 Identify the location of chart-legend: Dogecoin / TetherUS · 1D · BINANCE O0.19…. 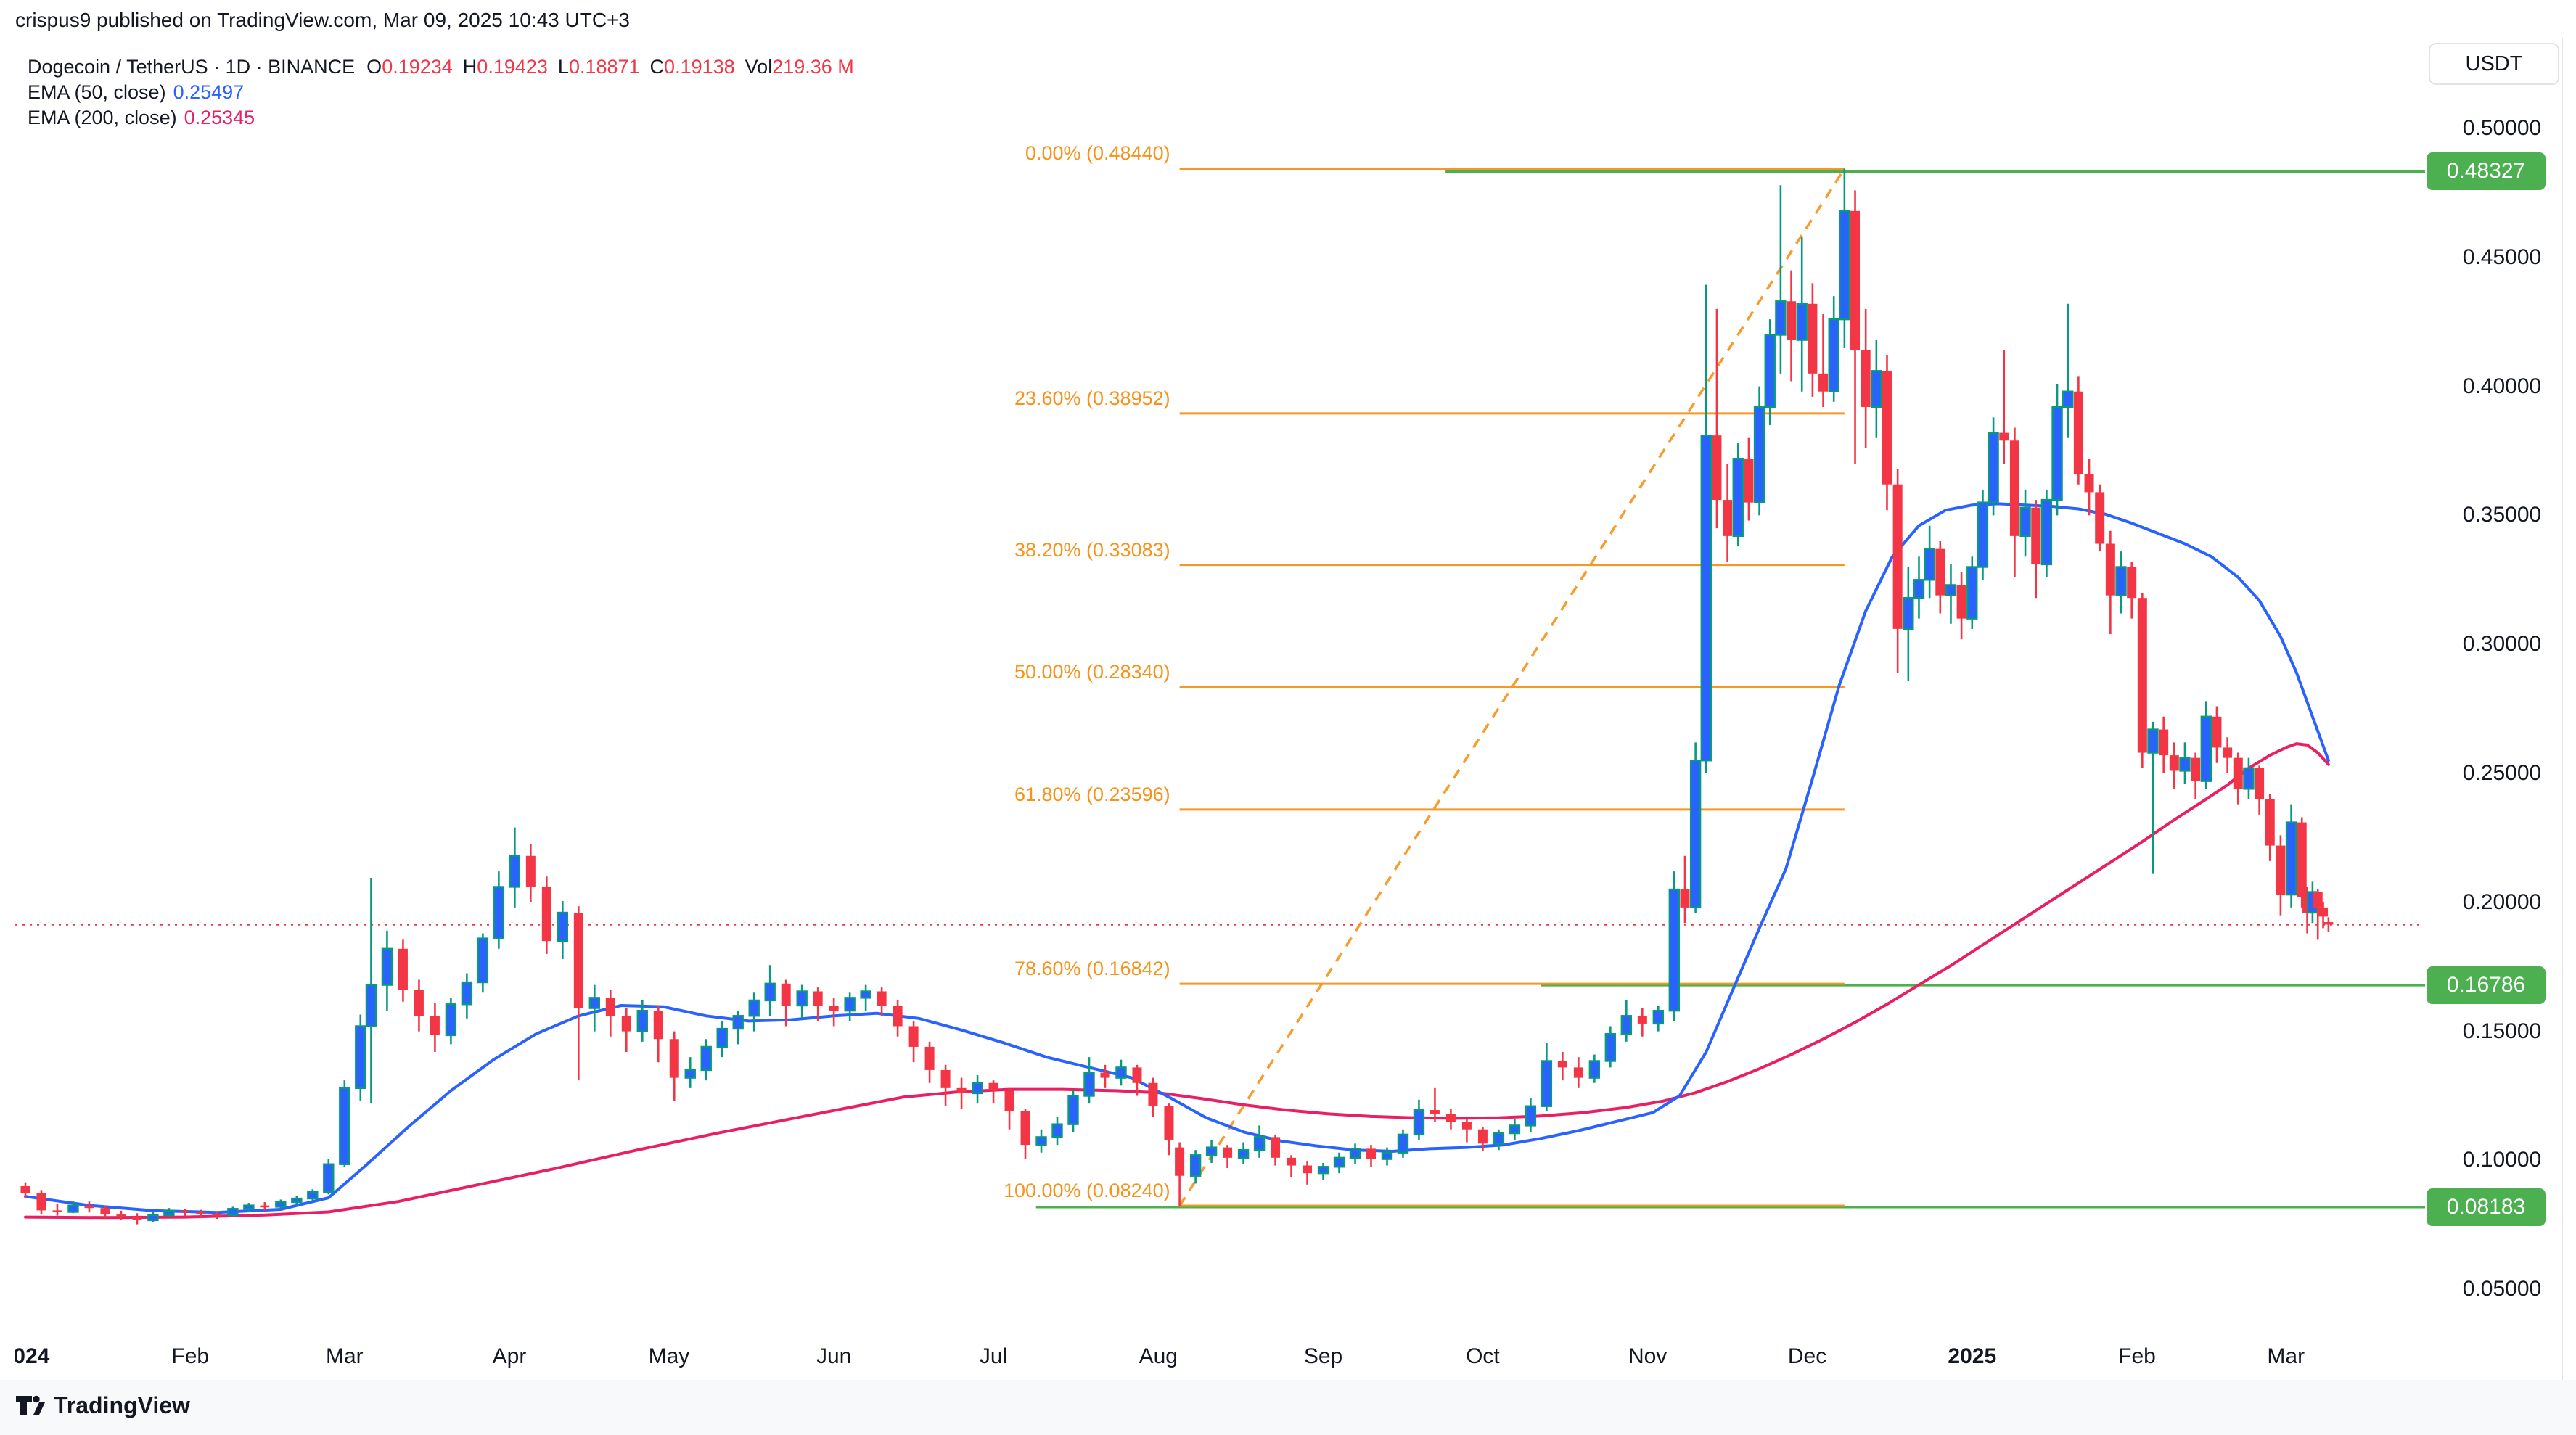
(446, 92).